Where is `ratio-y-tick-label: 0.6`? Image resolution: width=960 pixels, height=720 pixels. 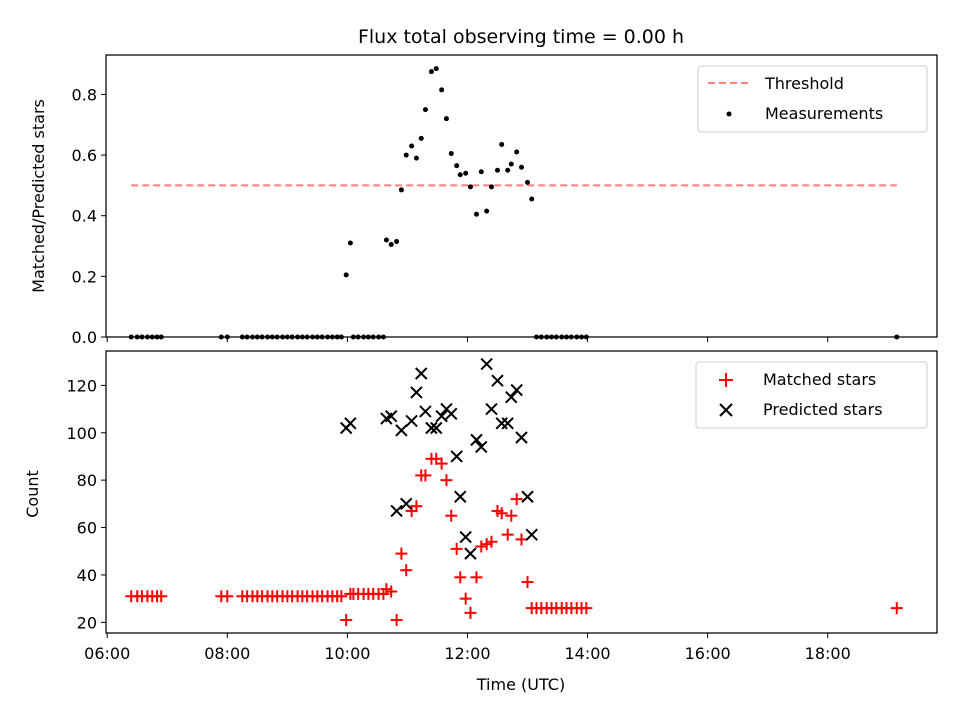 ratio-y-tick-label: 0.6 is located at coordinates (84, 155).